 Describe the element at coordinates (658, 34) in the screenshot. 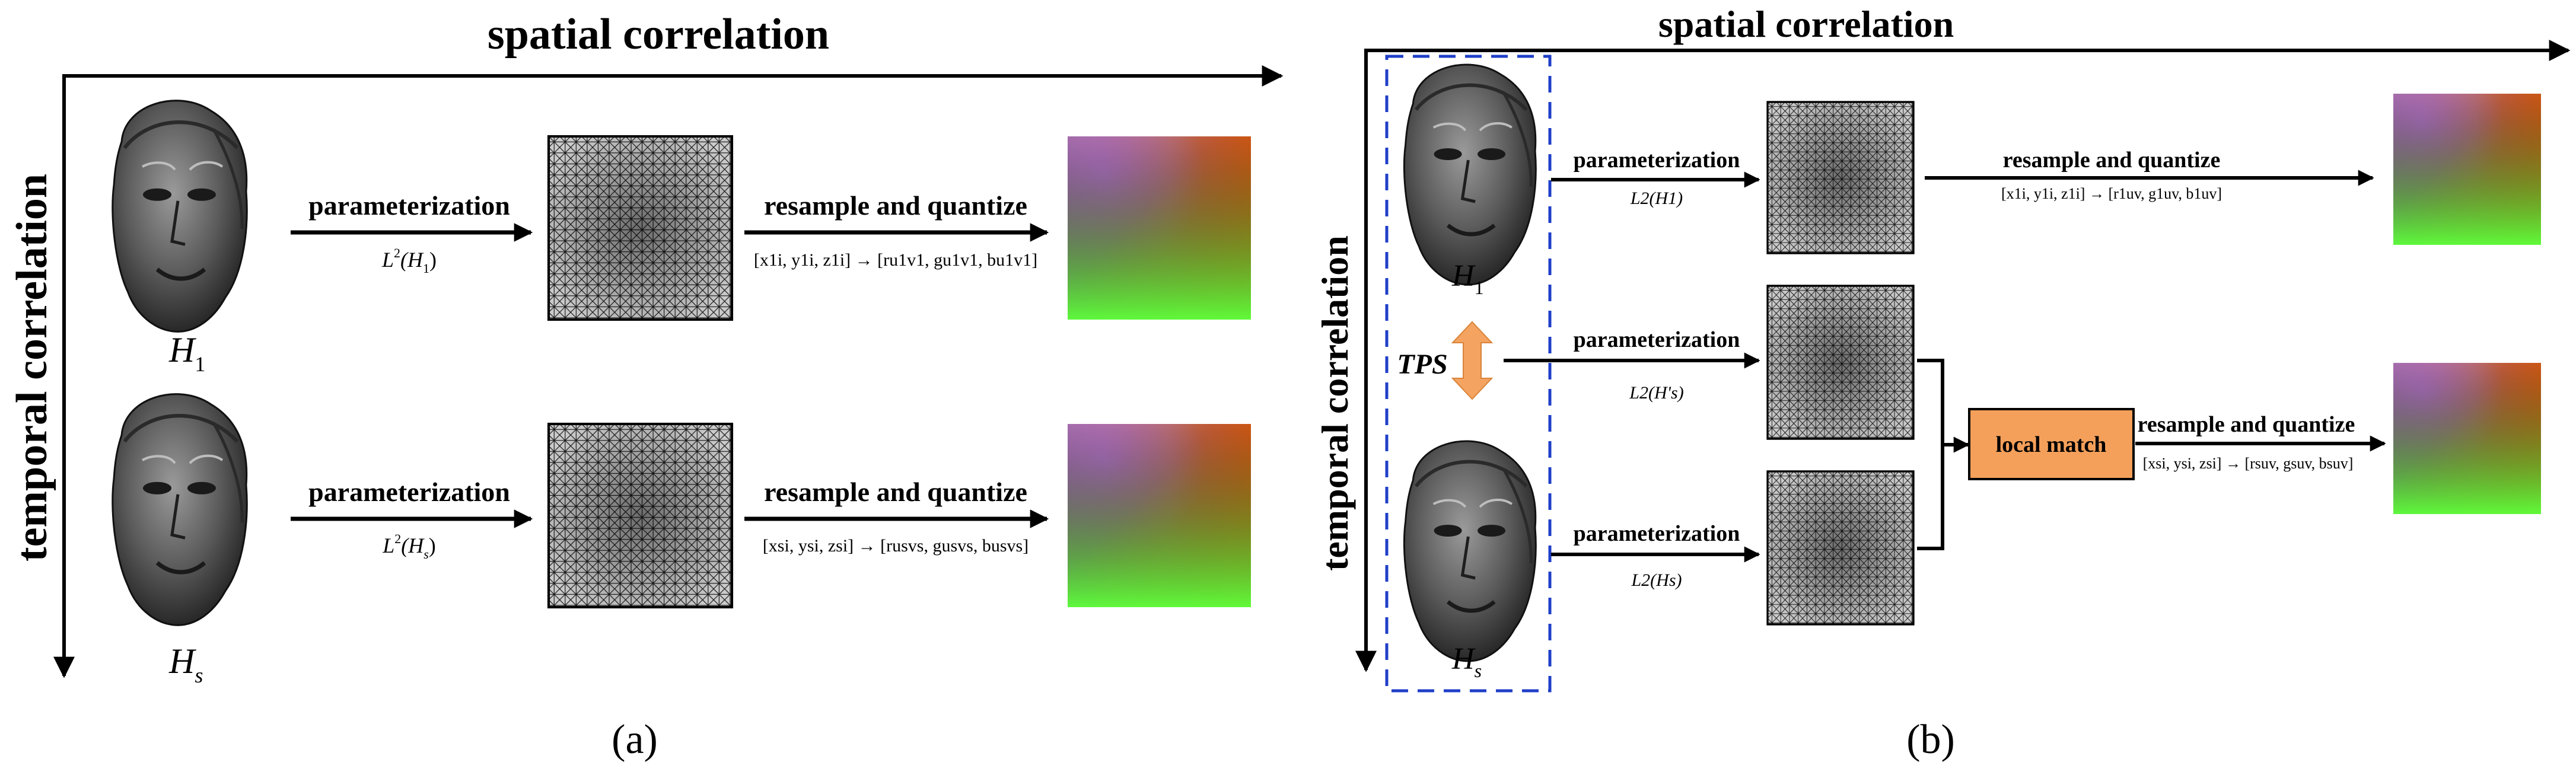

I see `spatial-label-a: spatial correlation` at that location.